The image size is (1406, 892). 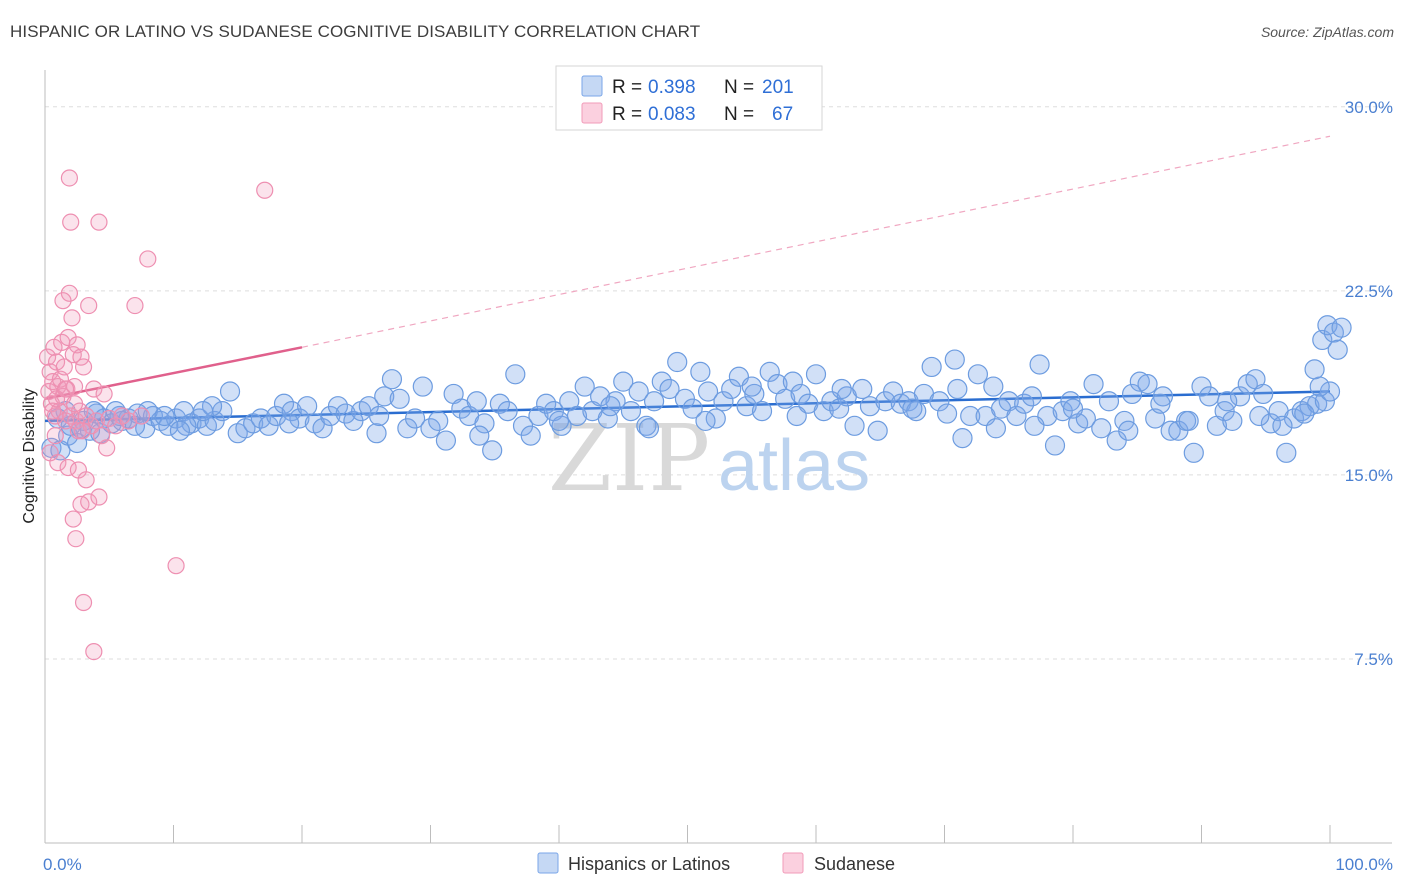 I want to click on legend-box: R = 0.398 N = 201 R = 0.083 N = 67, so click(x=689, y=98).